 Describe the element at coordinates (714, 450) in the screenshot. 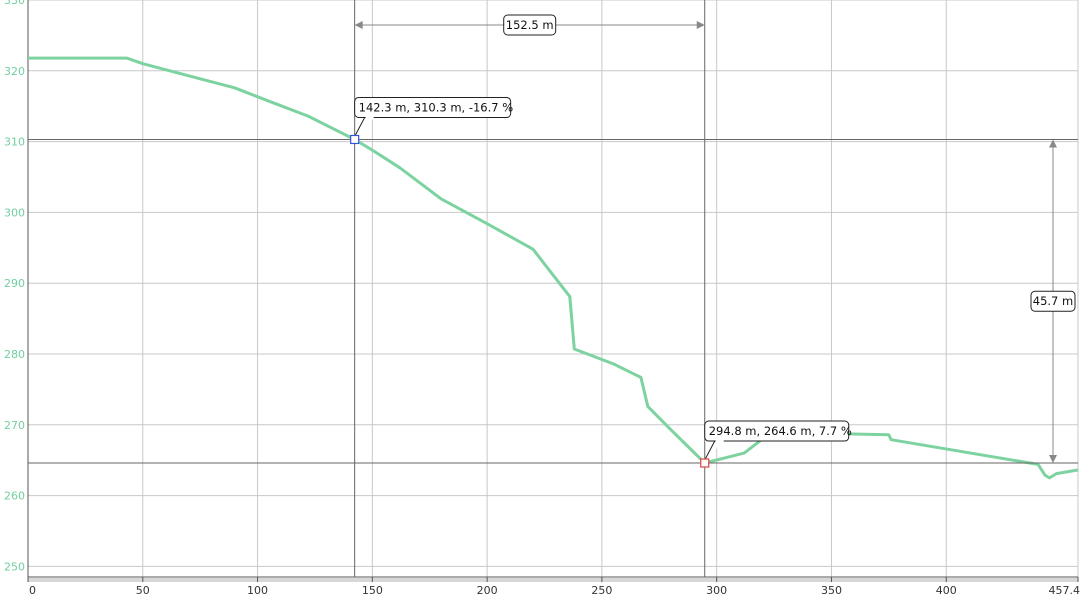

I see `marker-b-pointer` at that location.